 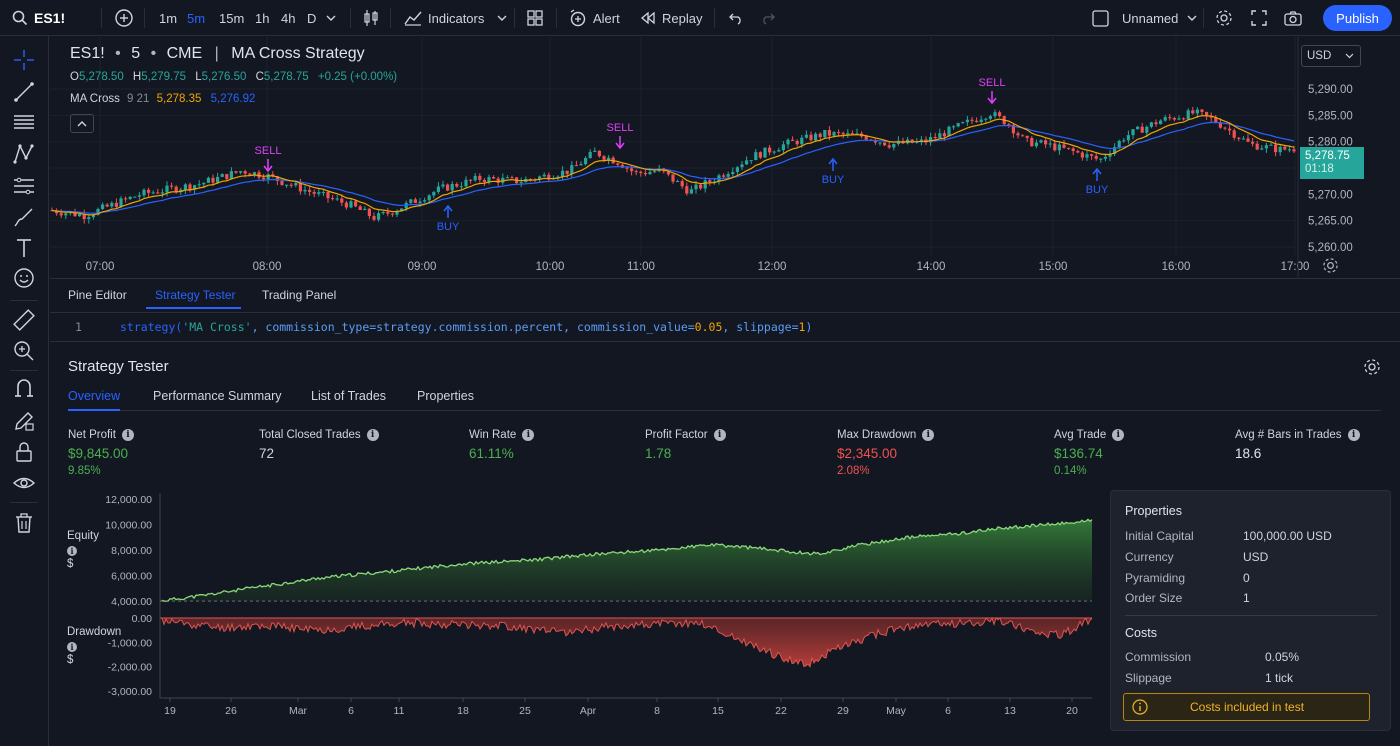 I want to click on horizontal-lines-icon, so click(x=24, y=122).